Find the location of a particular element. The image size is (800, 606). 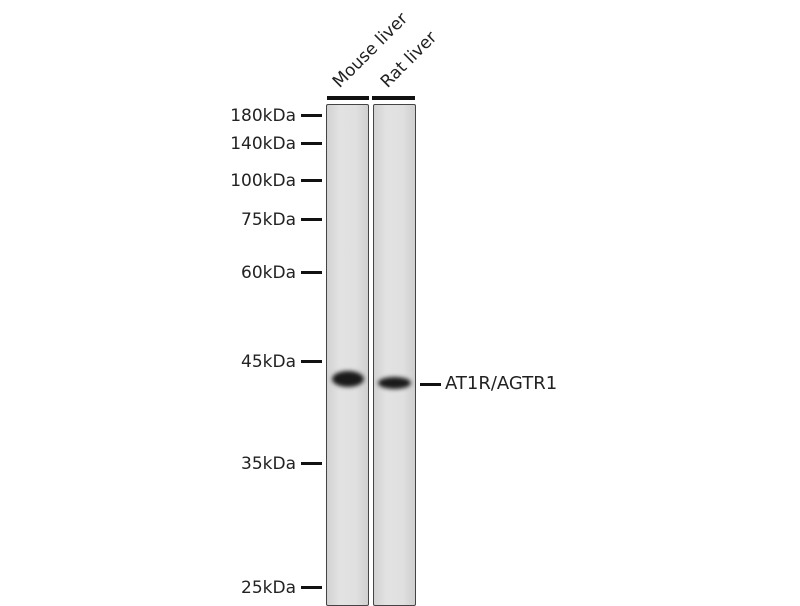

marker-25: 25kDa is located at coordinates (161, 588).